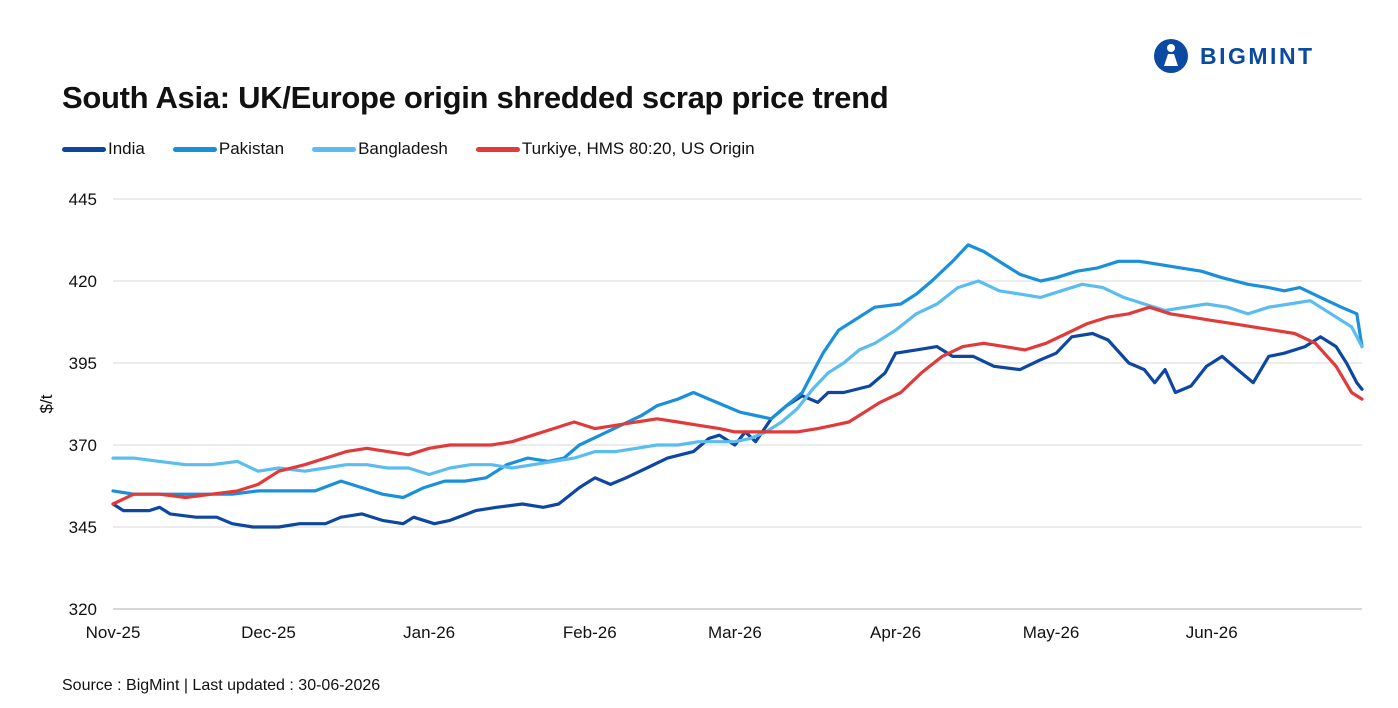  I want to click on y-tick-label: 445, so click(83, 199).